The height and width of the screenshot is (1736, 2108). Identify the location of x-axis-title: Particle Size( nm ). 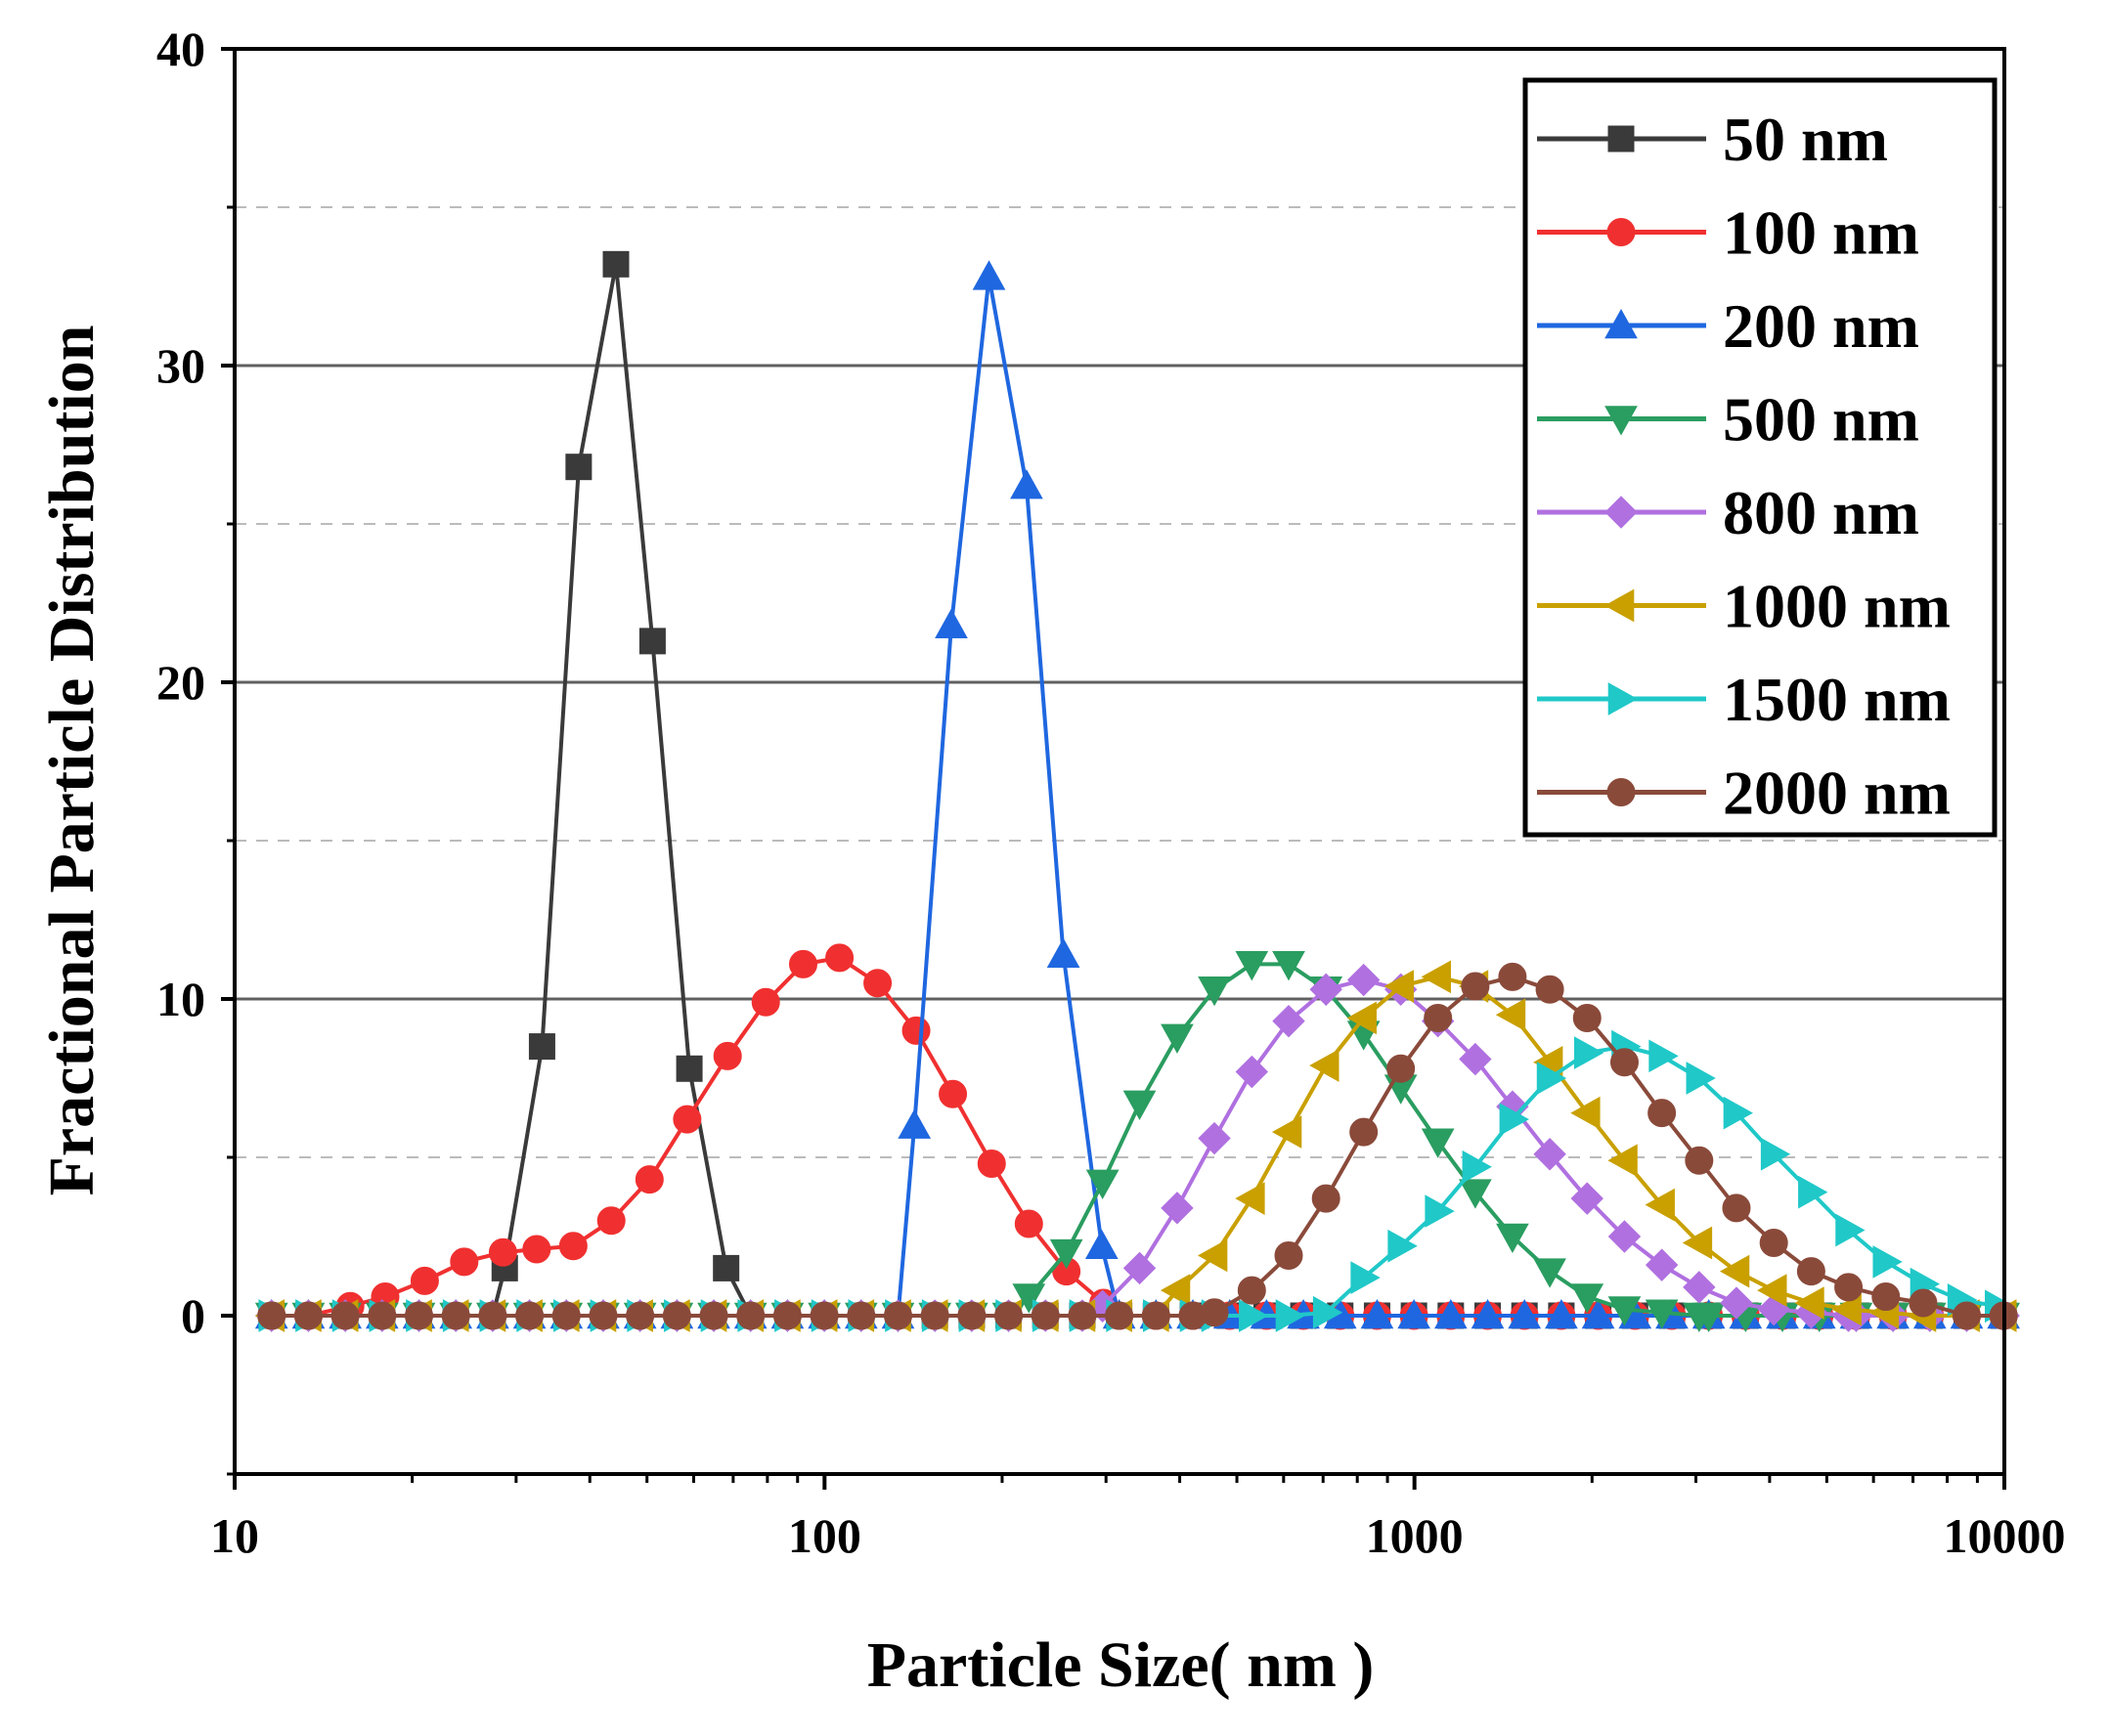
(1121, 1665).